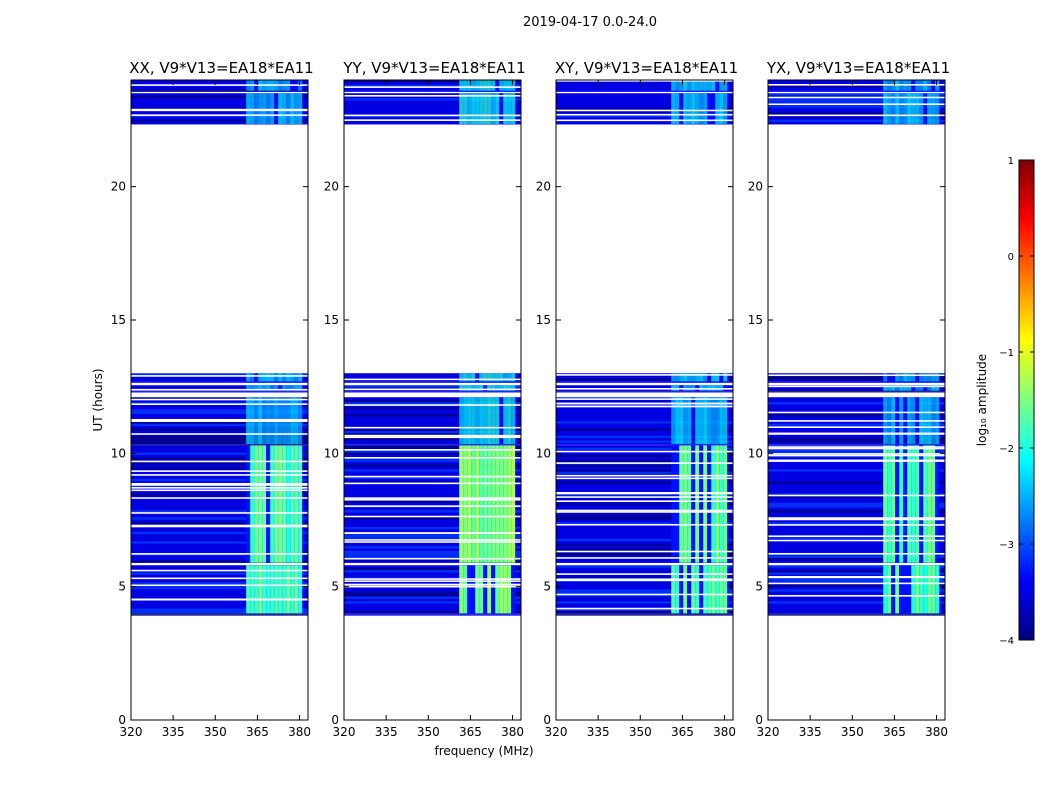  Describe the element at coordinates (759, 587) in the screenshot. I see `y-tick-label: 5` at that location.